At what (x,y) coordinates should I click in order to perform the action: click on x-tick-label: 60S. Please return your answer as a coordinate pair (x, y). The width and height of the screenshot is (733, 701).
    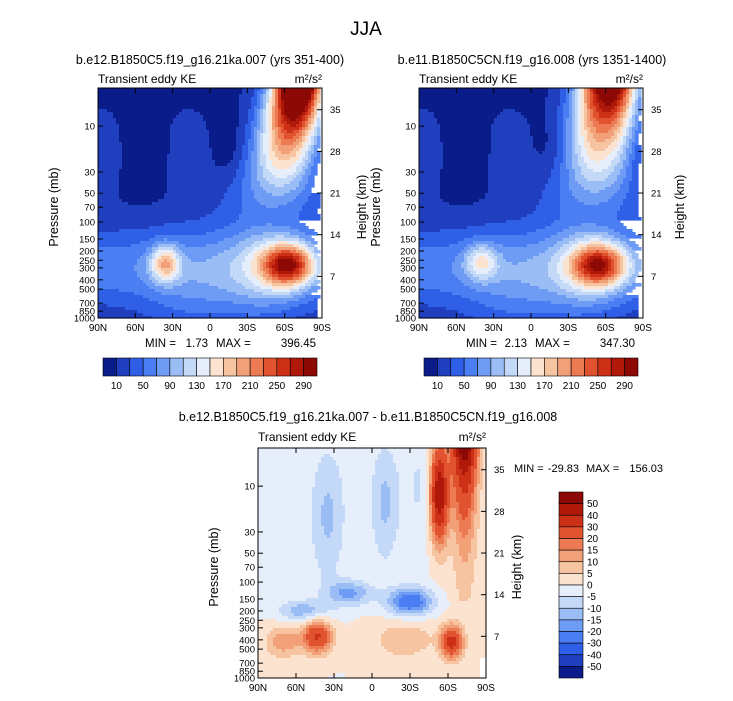
    Looking at the image, I should click on (606, 328).